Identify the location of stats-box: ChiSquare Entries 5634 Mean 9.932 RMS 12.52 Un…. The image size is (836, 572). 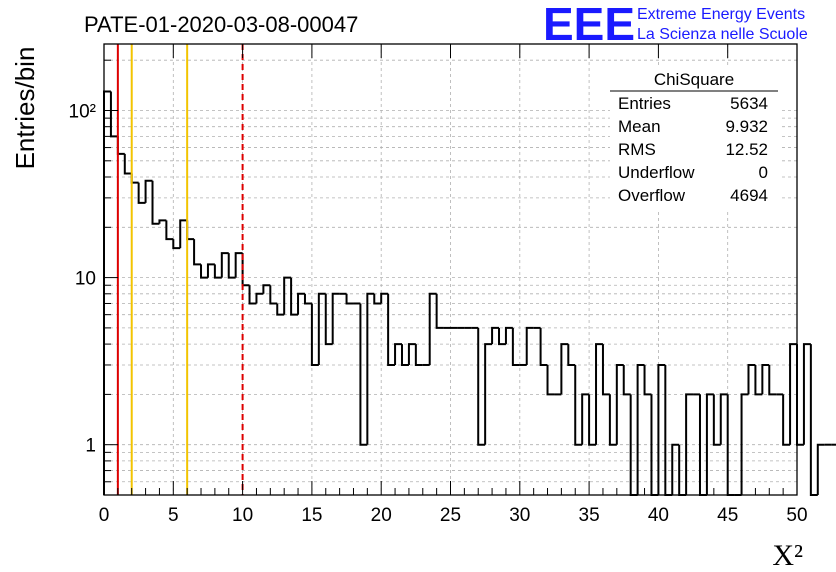
(695, 138).